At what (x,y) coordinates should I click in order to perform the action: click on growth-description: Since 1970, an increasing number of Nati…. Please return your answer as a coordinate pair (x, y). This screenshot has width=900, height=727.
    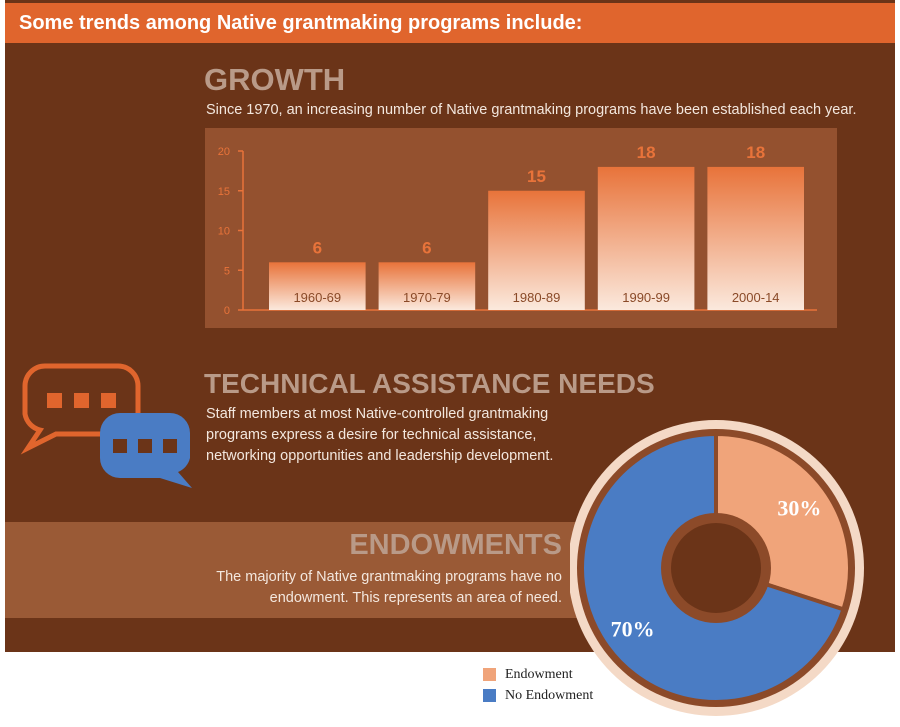
    Looking at the image, I should click on (531, 110).